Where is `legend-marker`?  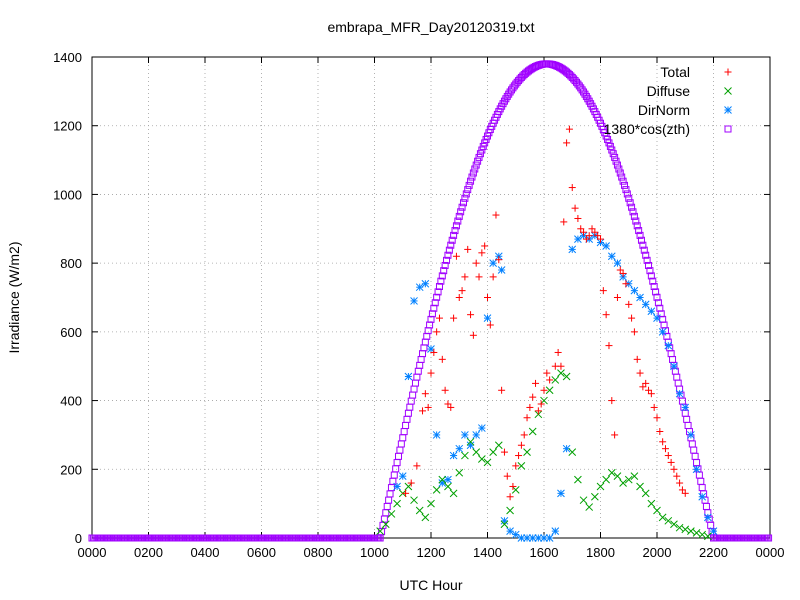 legend-marker is located at coordinates (728, 72).